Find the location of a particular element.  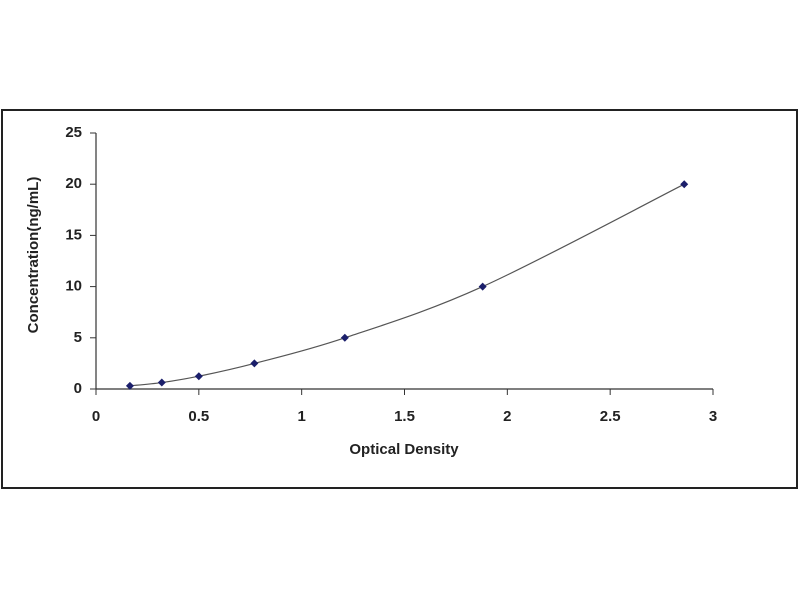

y-tick-label: 5 is located at coordinates (78, 337).